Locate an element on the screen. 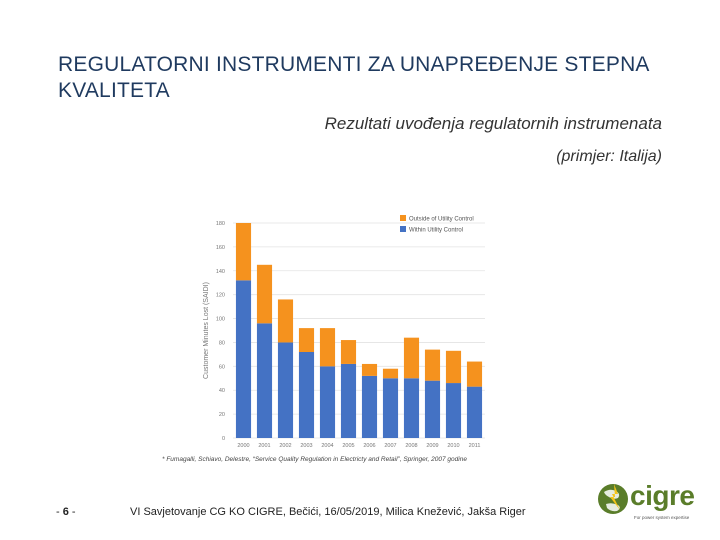 This screenshot has height=540, width=720. bar-within-2001 is located at coordinates (264, 380).